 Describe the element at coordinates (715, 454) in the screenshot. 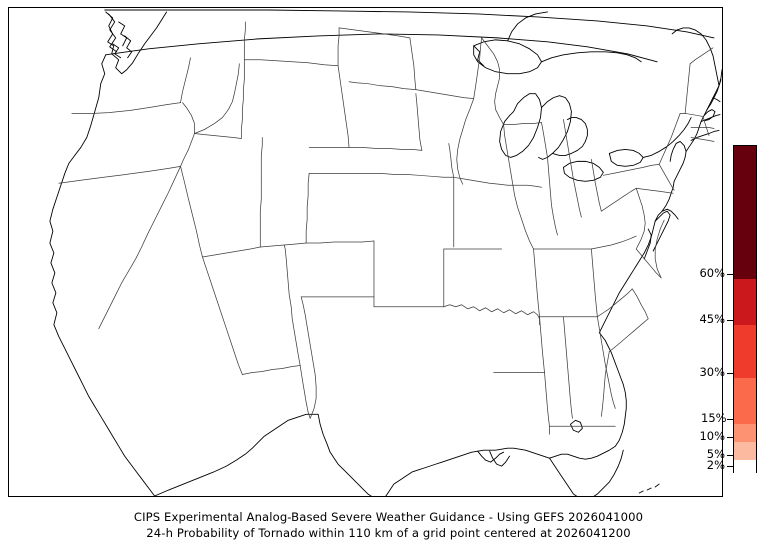

I see `colorbar-label-5: 5%` at that location.